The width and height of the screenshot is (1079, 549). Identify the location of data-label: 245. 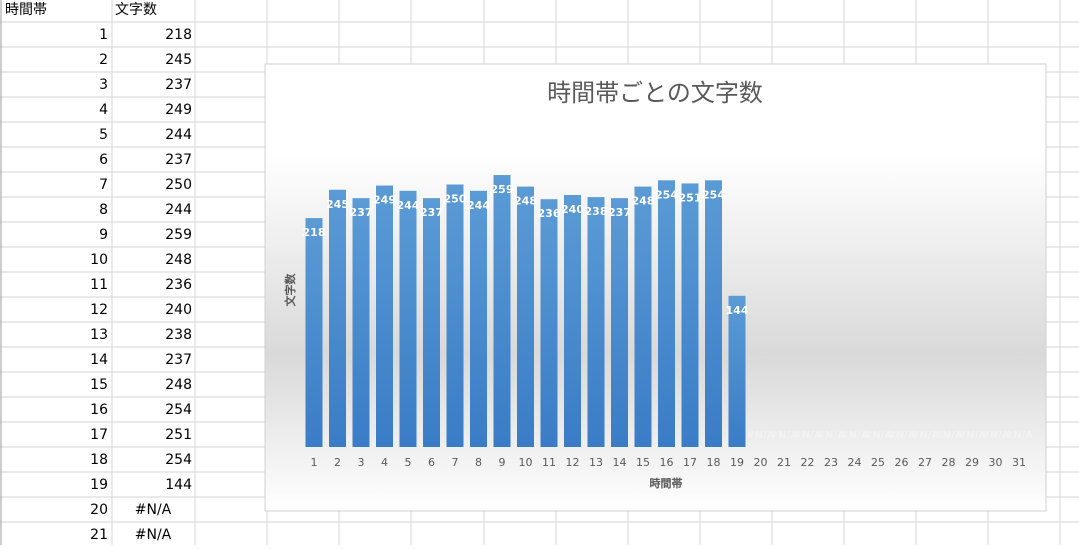
(337, 204).